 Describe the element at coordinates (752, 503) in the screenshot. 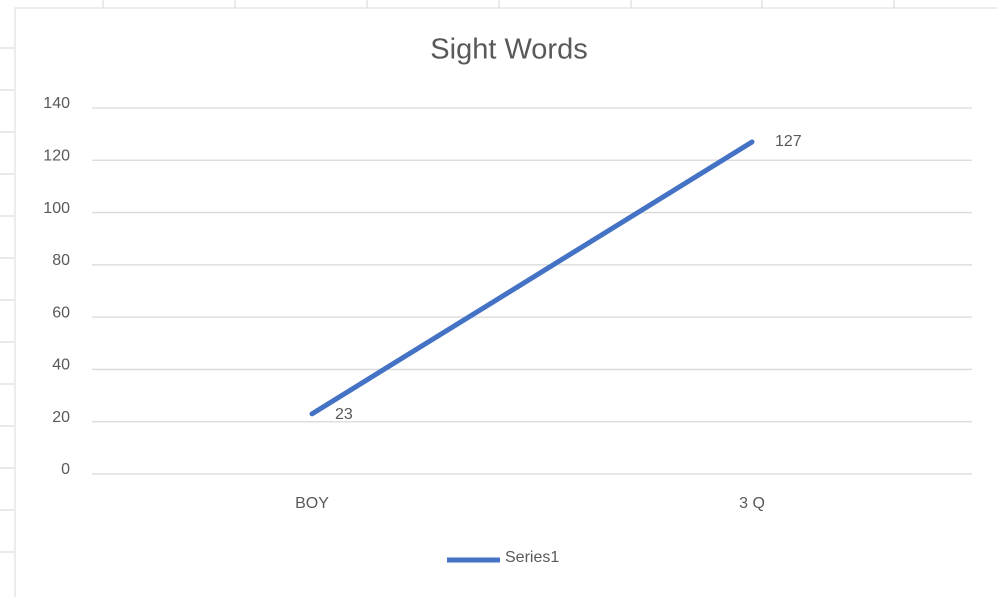

I see `x-tick-label: 3 Q` at that location.